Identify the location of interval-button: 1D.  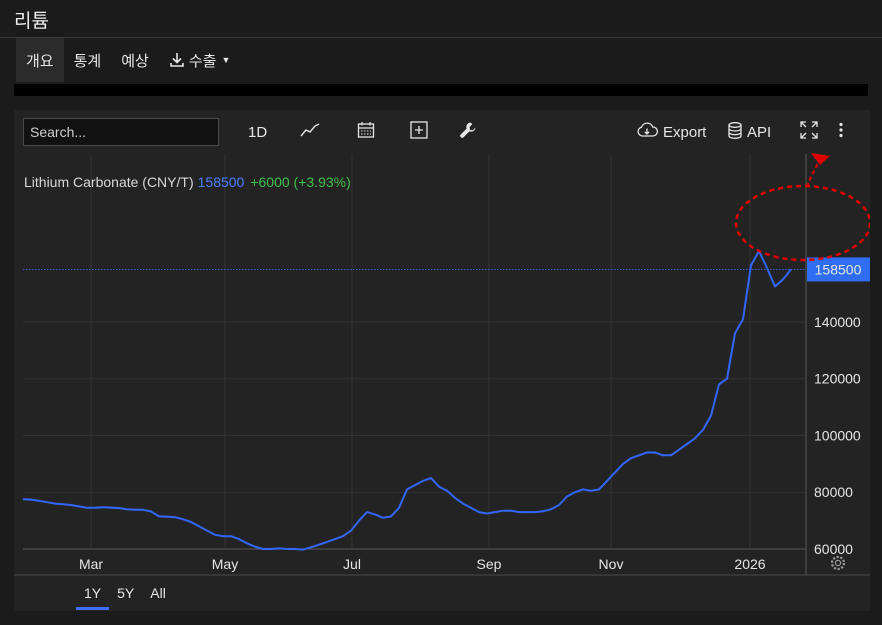
(257, 132).